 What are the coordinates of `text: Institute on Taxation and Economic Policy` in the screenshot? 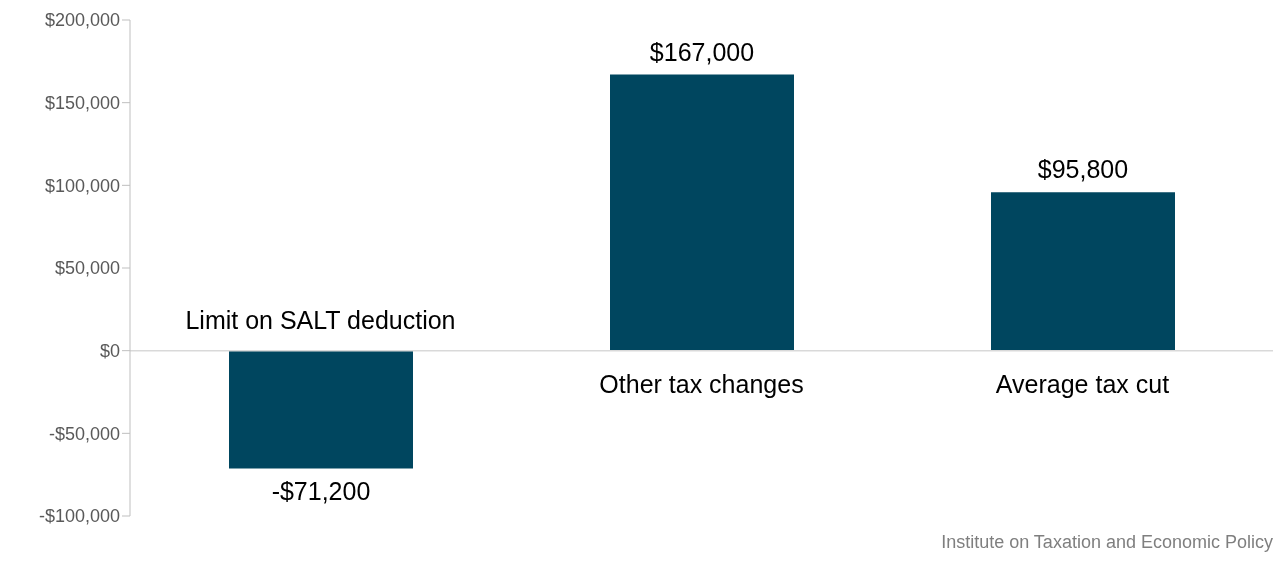 It's located at (1107, 542).